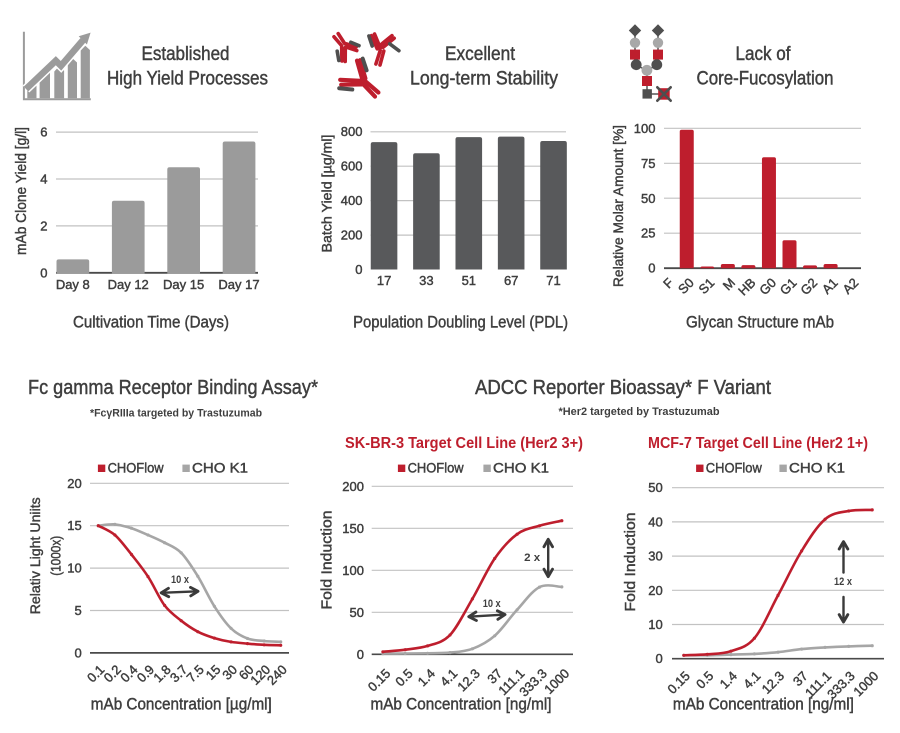 The image size is (900, 733). I want to click on svg-text: 150, so click(353, 528).